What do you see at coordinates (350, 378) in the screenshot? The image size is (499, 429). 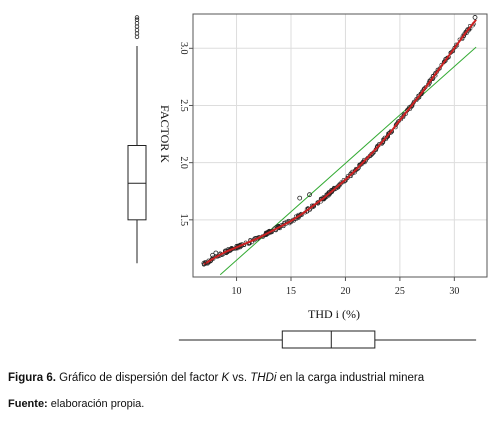 I see `caption-text-3: en la carga industrial minera` at bounding box center [350, 378].